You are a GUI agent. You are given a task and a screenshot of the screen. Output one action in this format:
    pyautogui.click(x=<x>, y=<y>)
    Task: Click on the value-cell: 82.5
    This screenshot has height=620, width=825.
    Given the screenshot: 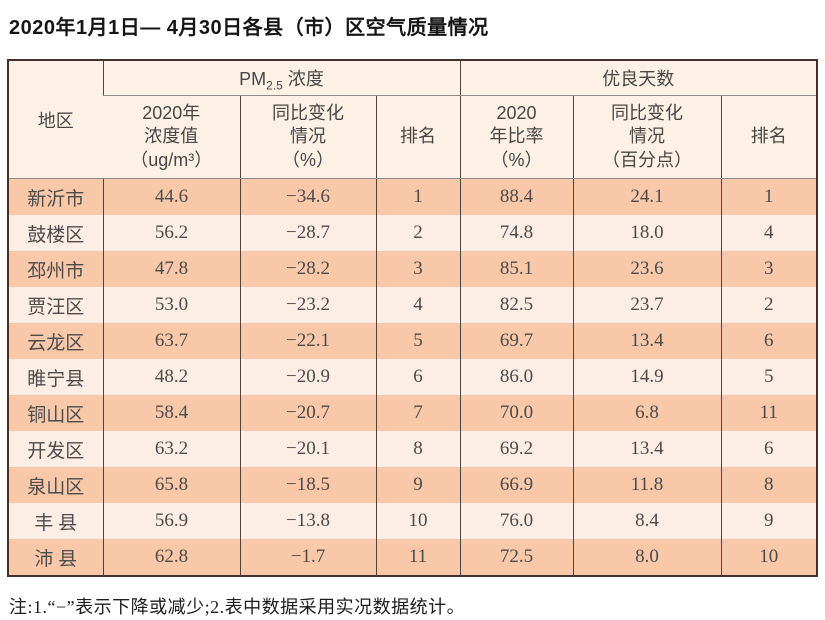 What is the action you would take?
    pyautogui.click(x=516, y=305)
    